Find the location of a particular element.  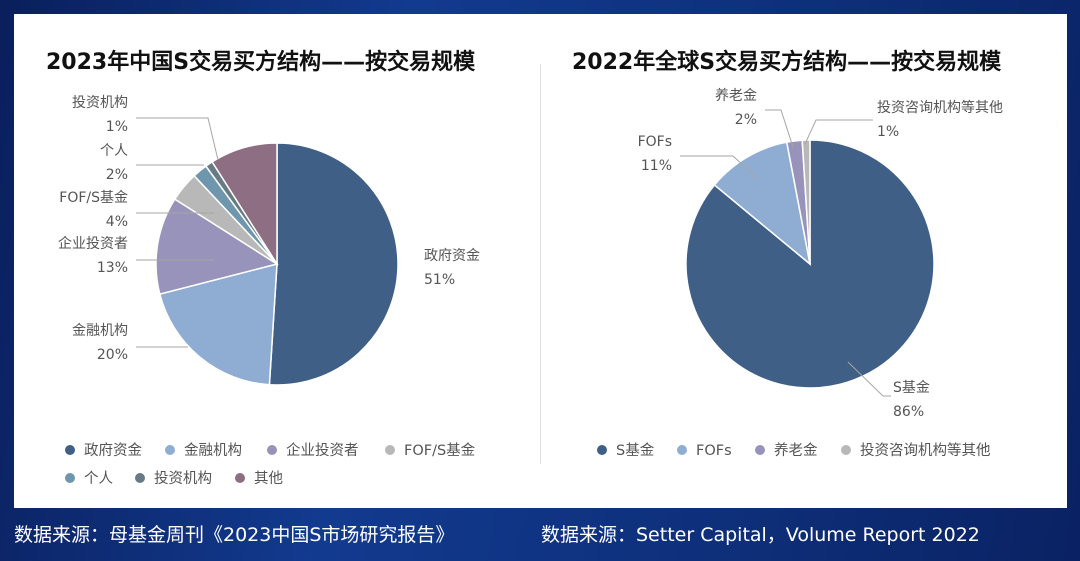

legend-entry-1-1: 政府资金 is located at coordinates (113, 450).